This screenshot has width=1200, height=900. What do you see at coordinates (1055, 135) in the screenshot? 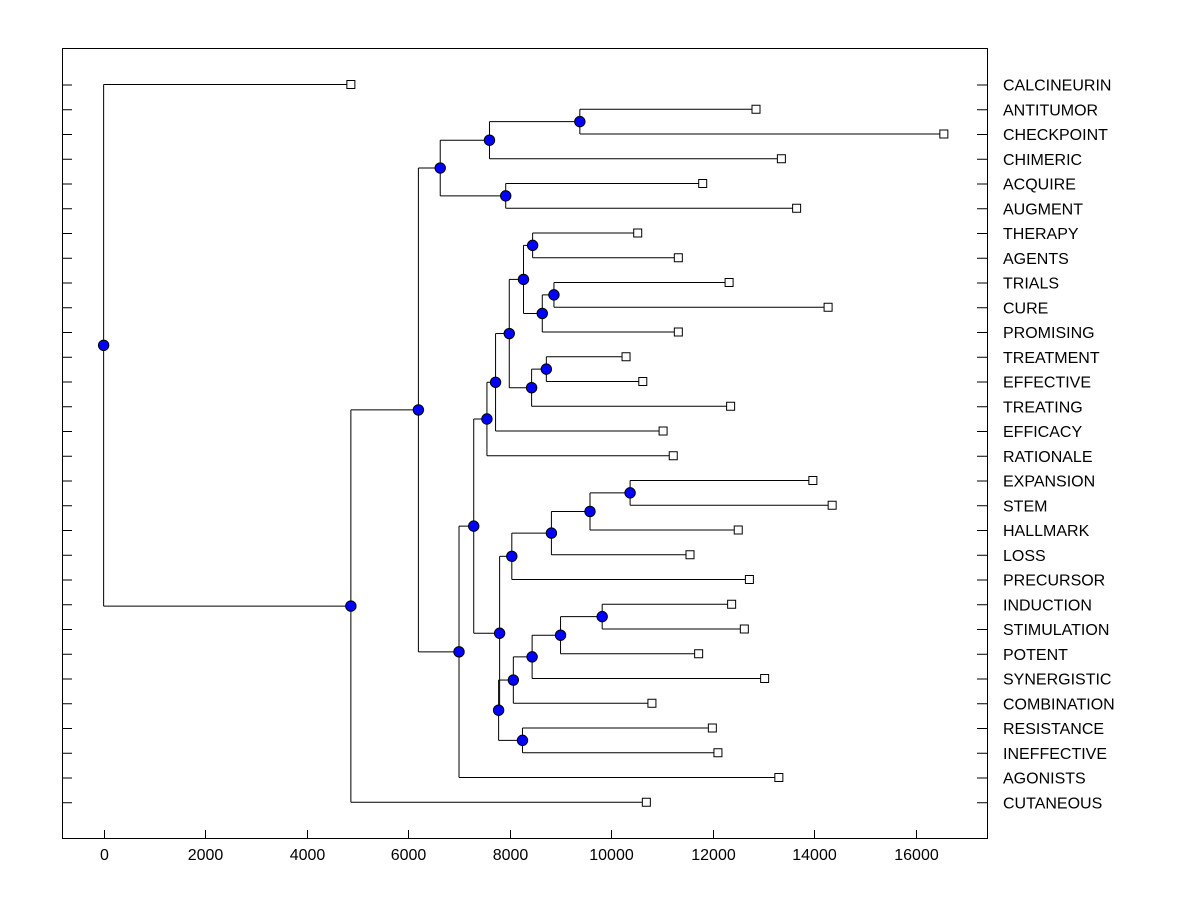
I see `leaf-label: CHECKPOINT` at bounding box center [1055, 135].